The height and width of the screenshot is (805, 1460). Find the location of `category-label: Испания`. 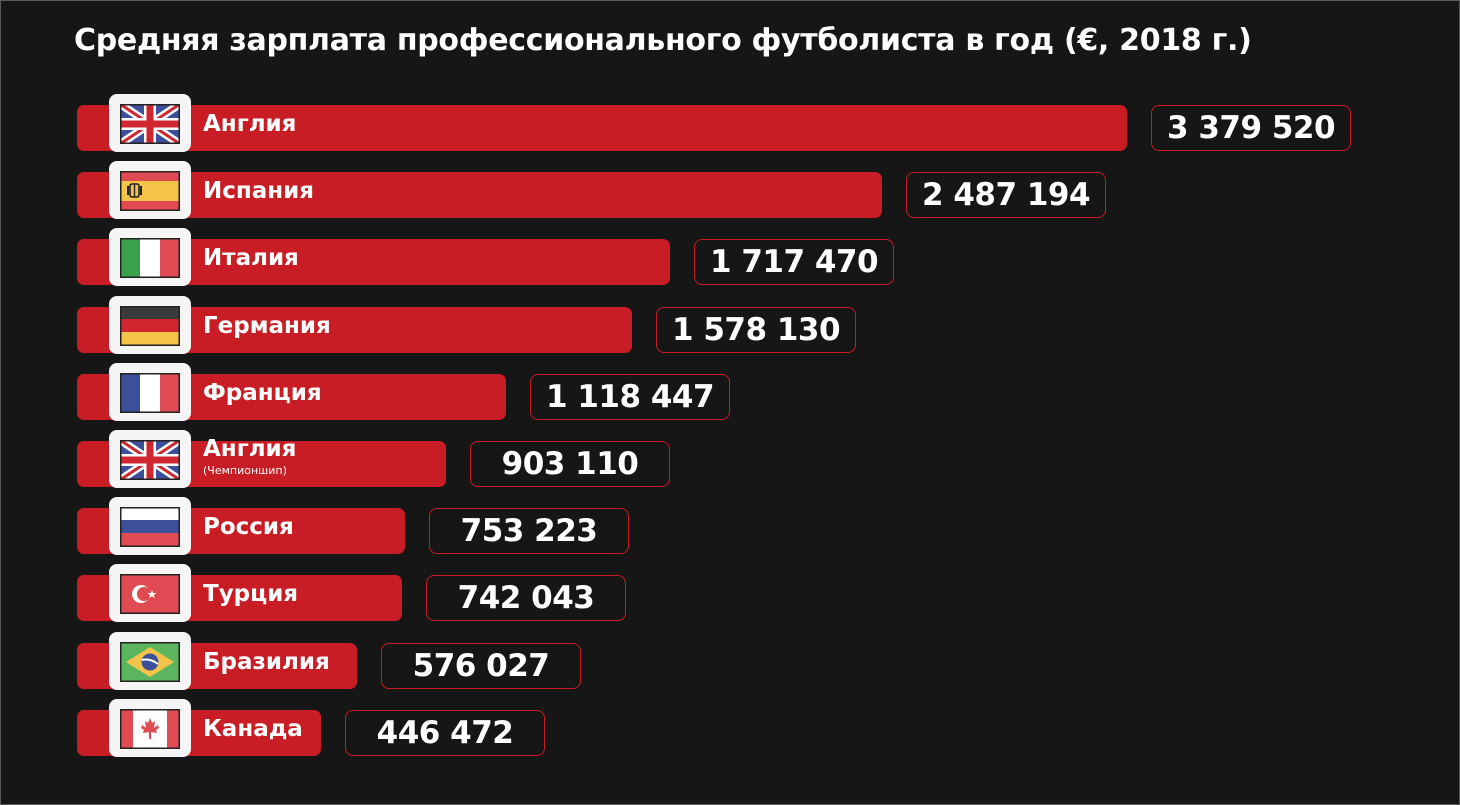

category-label: Испания is located at coordinates (259, 191).